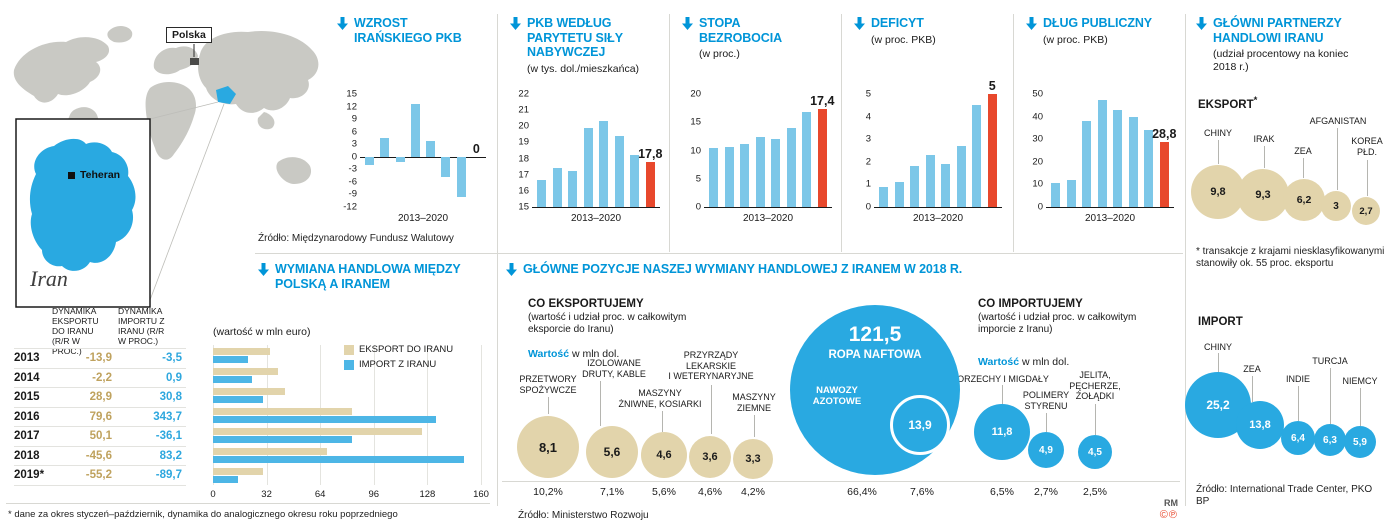 Image resolution: width=1400 pixels, height=525 pixels. Describe the element at coordinates (897, 23) in the screenshot. I see `chart-title: DEFICYT` at that location.